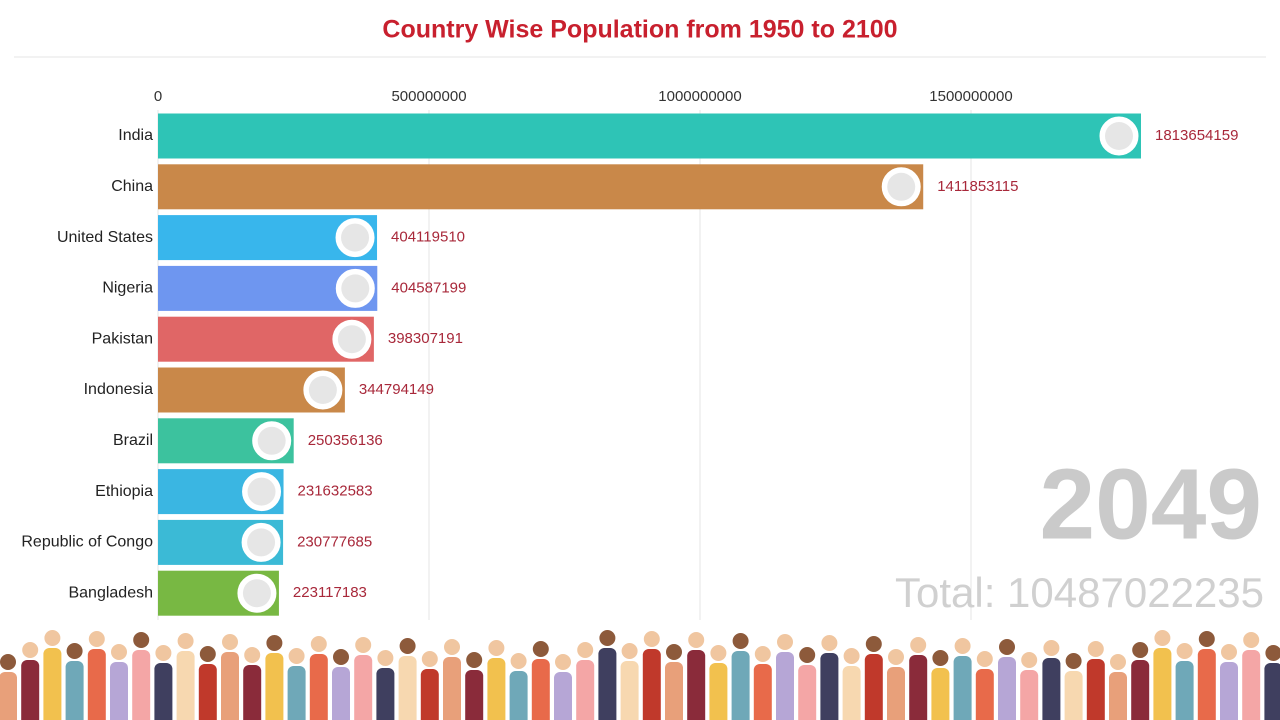 This screenshot has width=1280, height=720. What do you see at coordinates (158, 96) in the screenshot?
I see `x-tick-label: 0` at bounding box center [158, 96].